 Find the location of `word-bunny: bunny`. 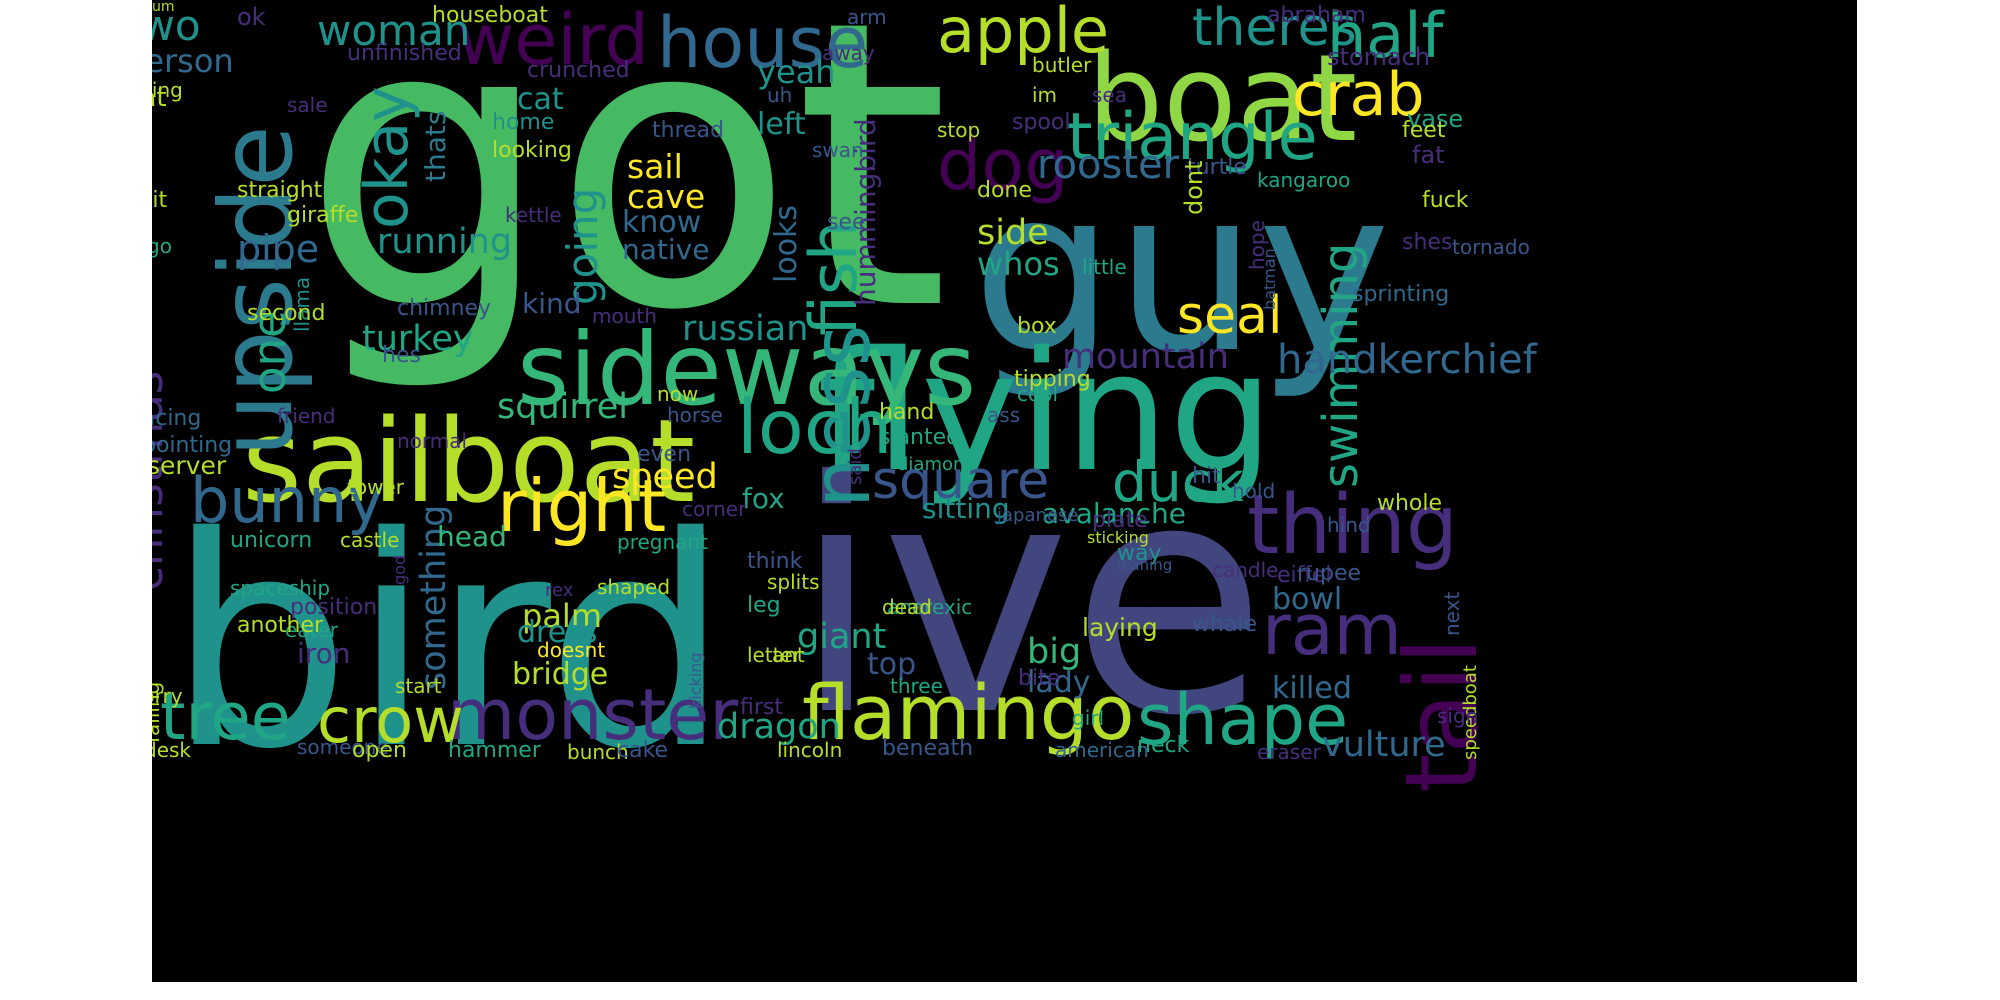

word-bunny: bunny is located at coordinates (287, 500).